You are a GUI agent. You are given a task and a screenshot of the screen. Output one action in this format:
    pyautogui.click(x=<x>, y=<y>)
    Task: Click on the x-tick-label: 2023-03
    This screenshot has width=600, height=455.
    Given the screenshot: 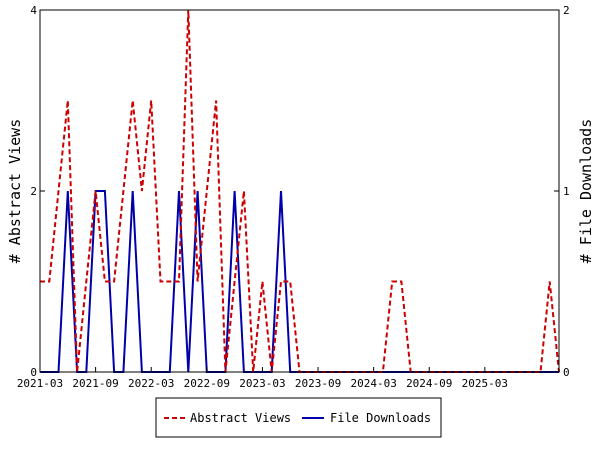 What is the action you would take?
    pyautogui.click(x=262, y=383)
    